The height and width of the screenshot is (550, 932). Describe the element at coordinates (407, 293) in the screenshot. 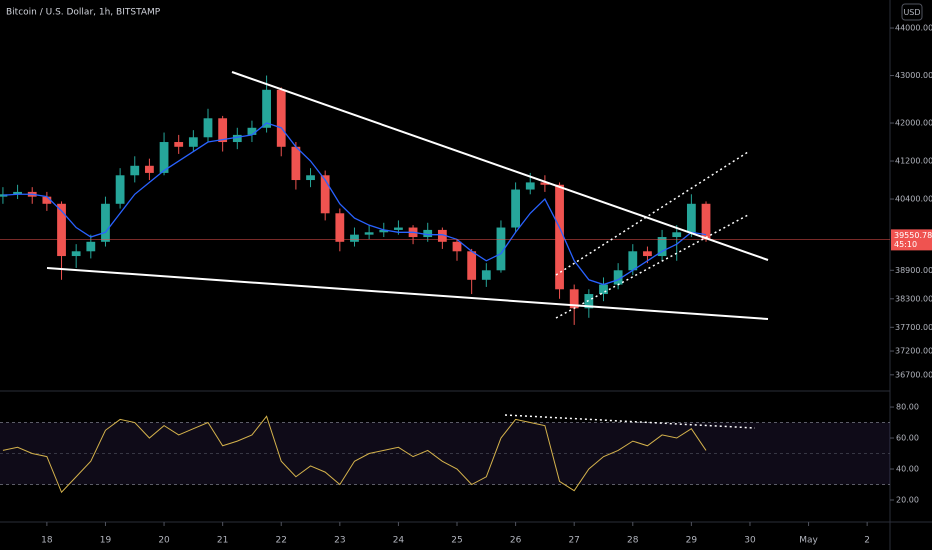

I see `trend-line` at that location.